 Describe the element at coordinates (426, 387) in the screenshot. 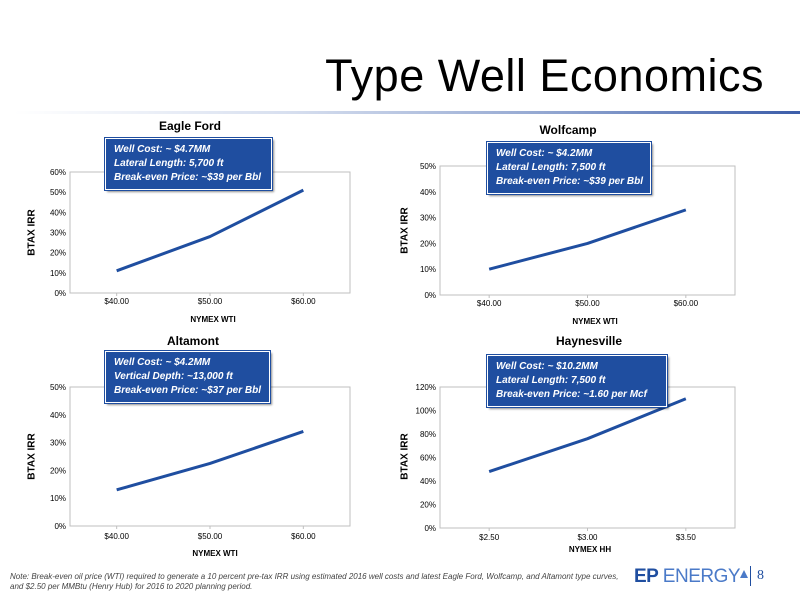

I see `y-tick-label: 120%` at that location.